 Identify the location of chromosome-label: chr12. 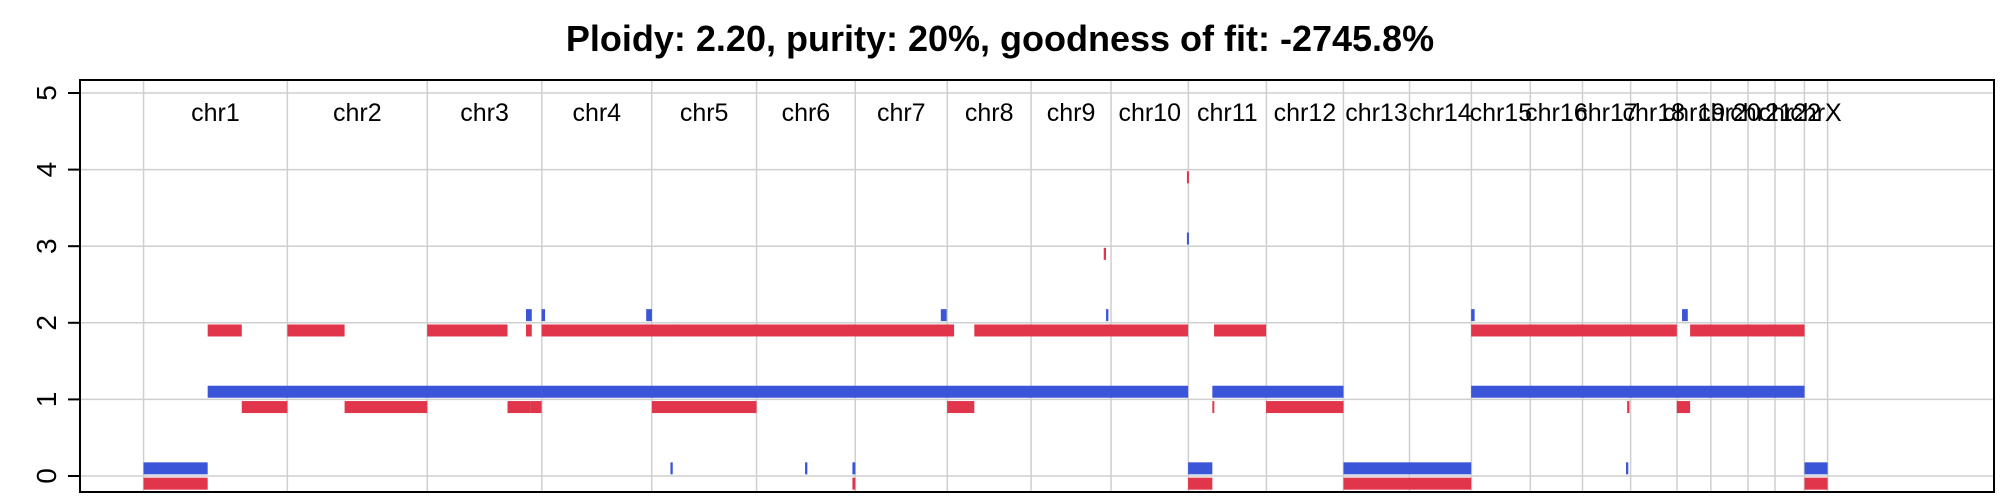
(1305, 113).